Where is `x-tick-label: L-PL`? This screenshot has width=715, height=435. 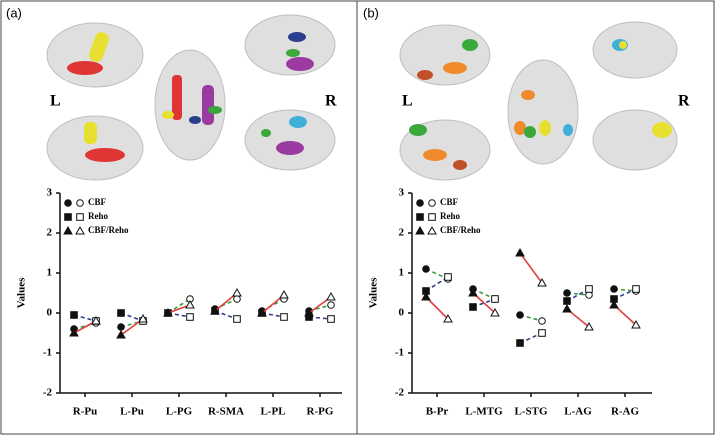 x-tick-label: L-PL is located at coordinates (272, 412).